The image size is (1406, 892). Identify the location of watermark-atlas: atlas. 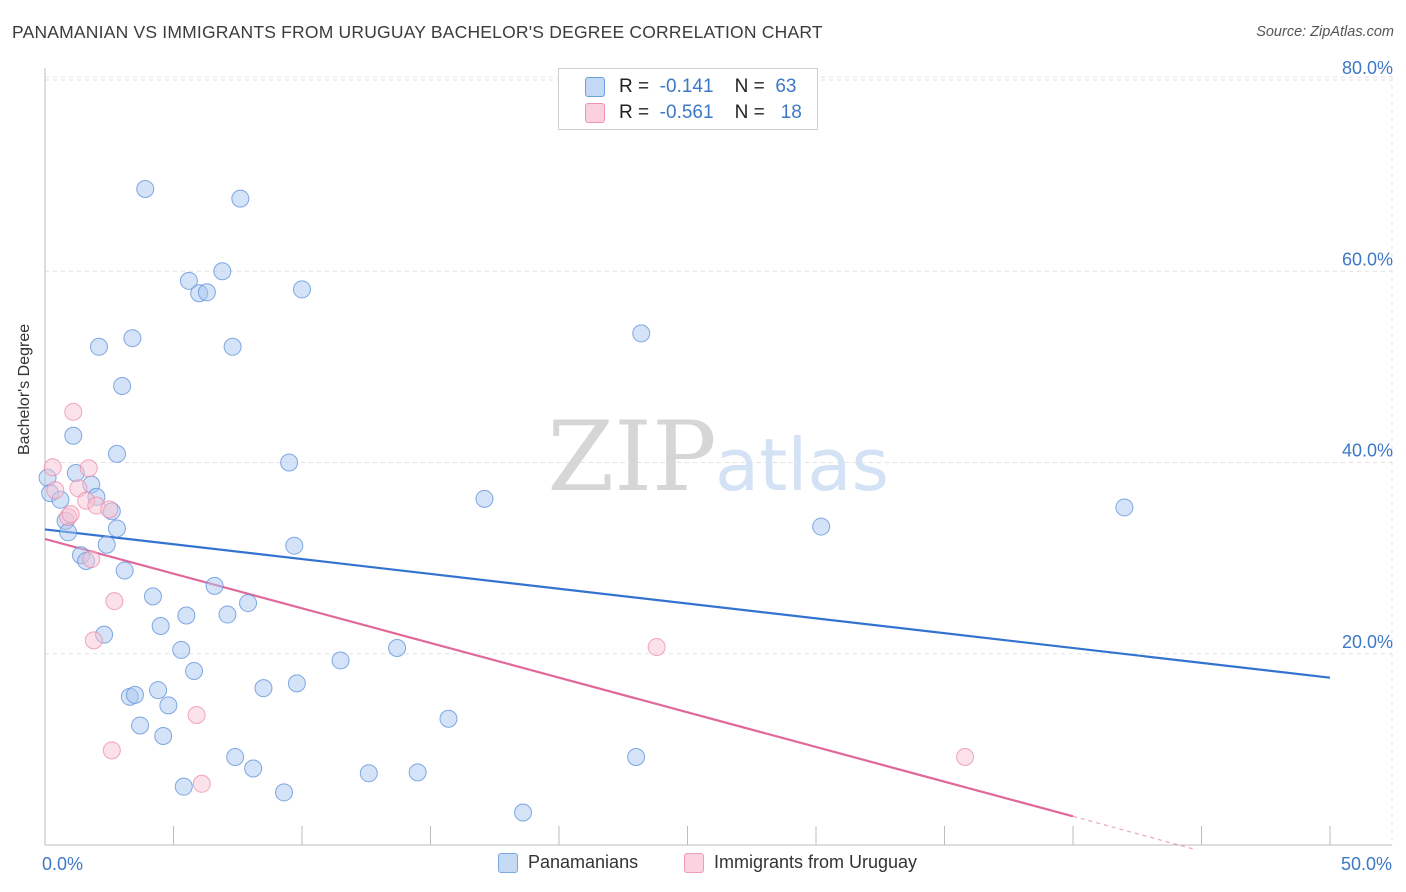
(802, 465).